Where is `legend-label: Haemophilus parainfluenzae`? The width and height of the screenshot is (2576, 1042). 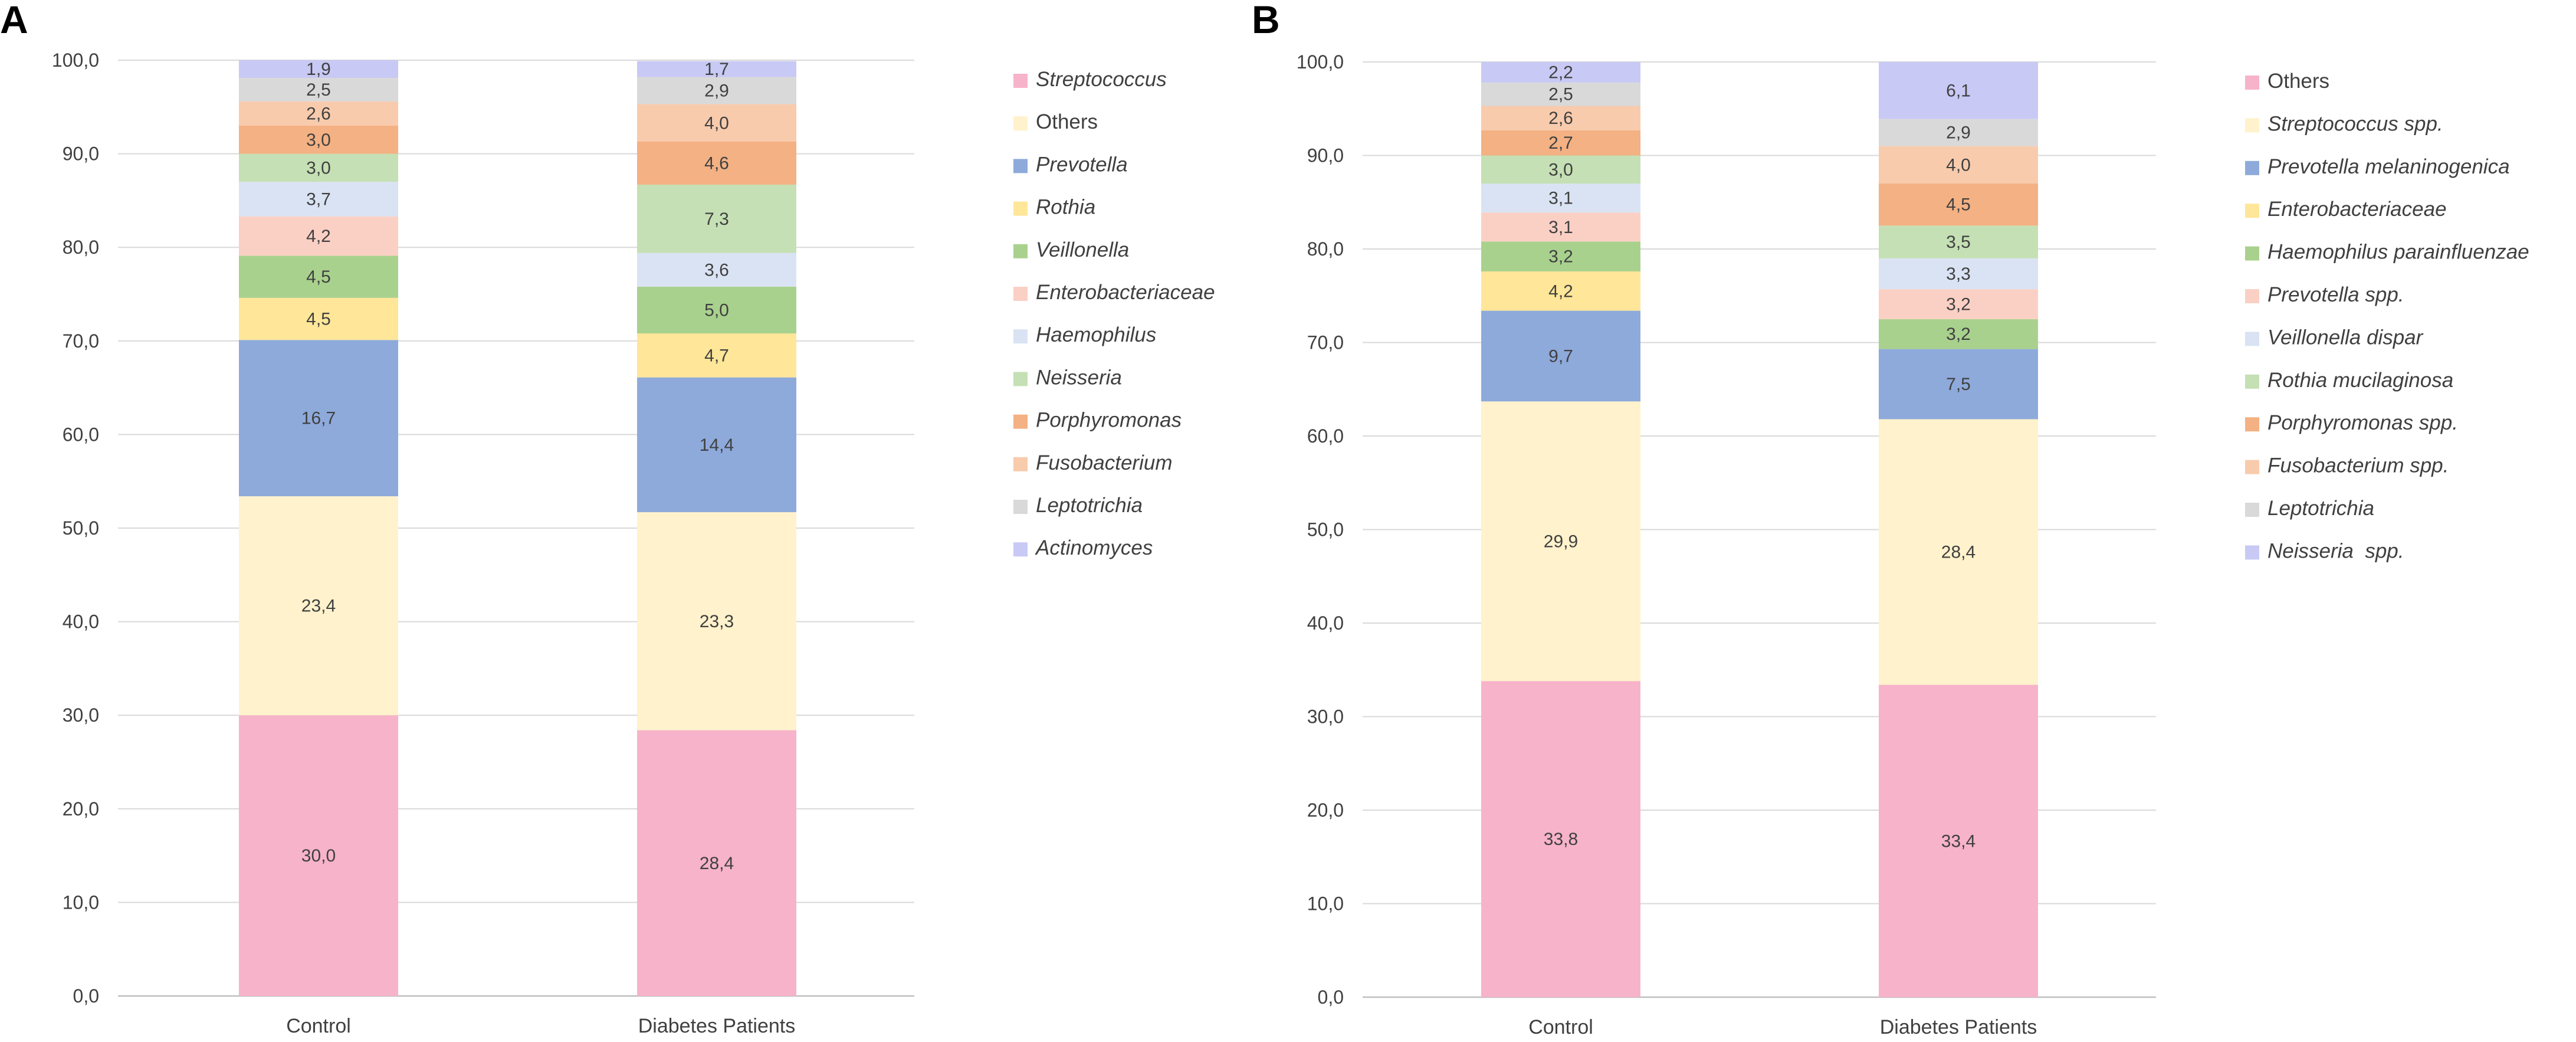
legend-label: Haemophilus parainfluenzae is located at coordinates (2398, 252).